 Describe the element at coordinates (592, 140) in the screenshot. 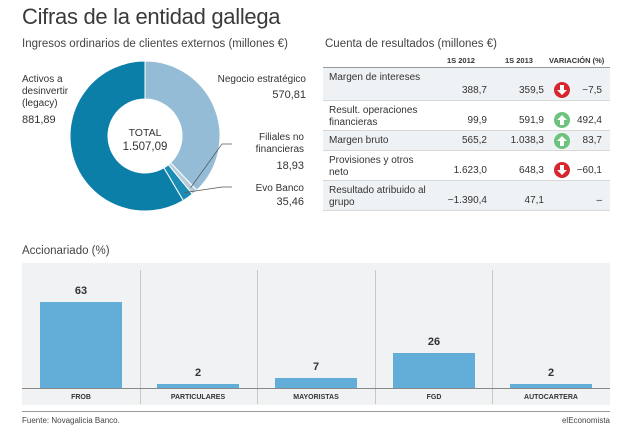

I see `cell-variation: 83,7` at that location.